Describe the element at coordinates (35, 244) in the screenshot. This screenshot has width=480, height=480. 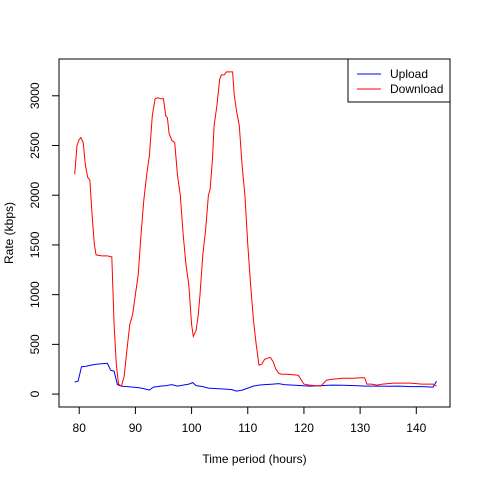
I see `y-tick-label: 1500` at that location.